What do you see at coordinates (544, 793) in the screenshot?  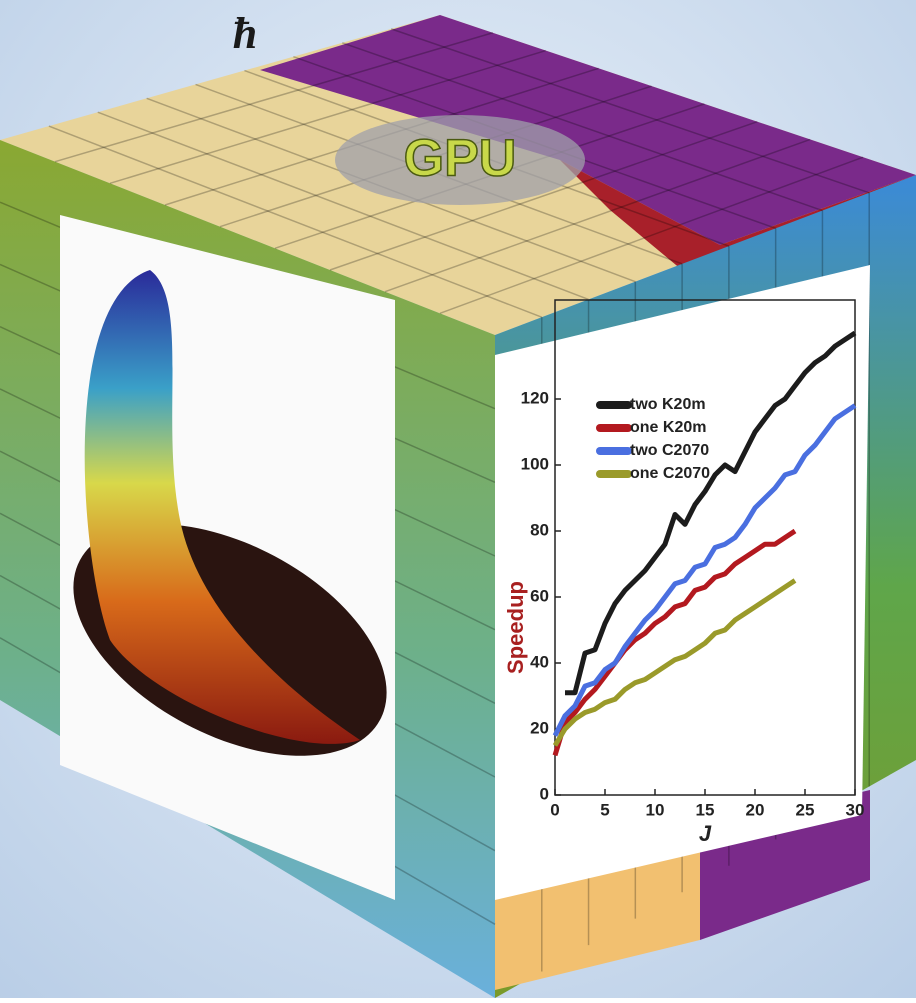 I see `y-tick-label: 0` at bounding box center [544, 793].